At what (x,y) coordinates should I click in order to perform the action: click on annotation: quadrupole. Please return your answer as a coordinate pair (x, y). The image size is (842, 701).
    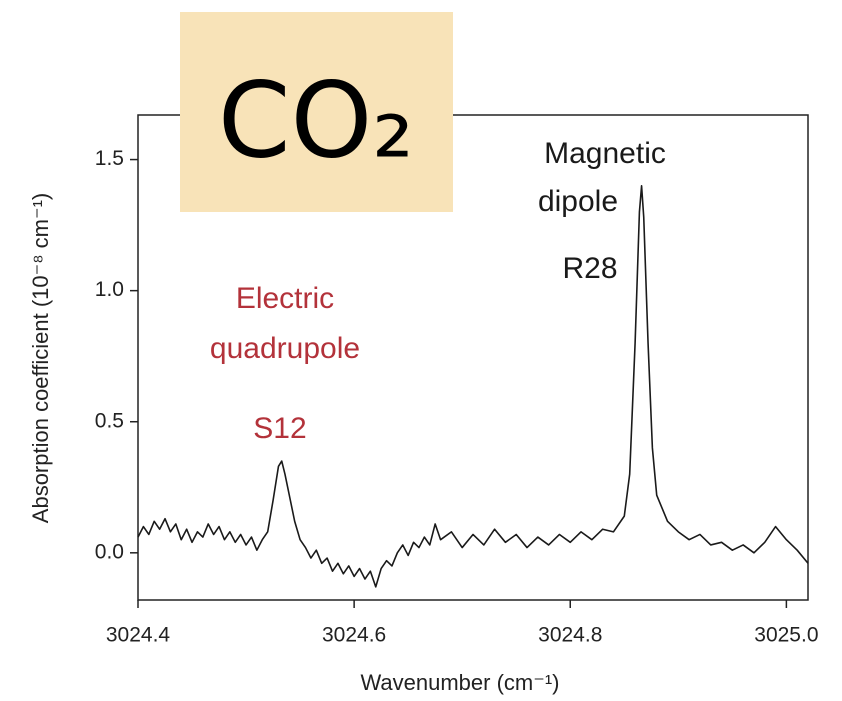
    Looking at the image, I should click on (285, 348).